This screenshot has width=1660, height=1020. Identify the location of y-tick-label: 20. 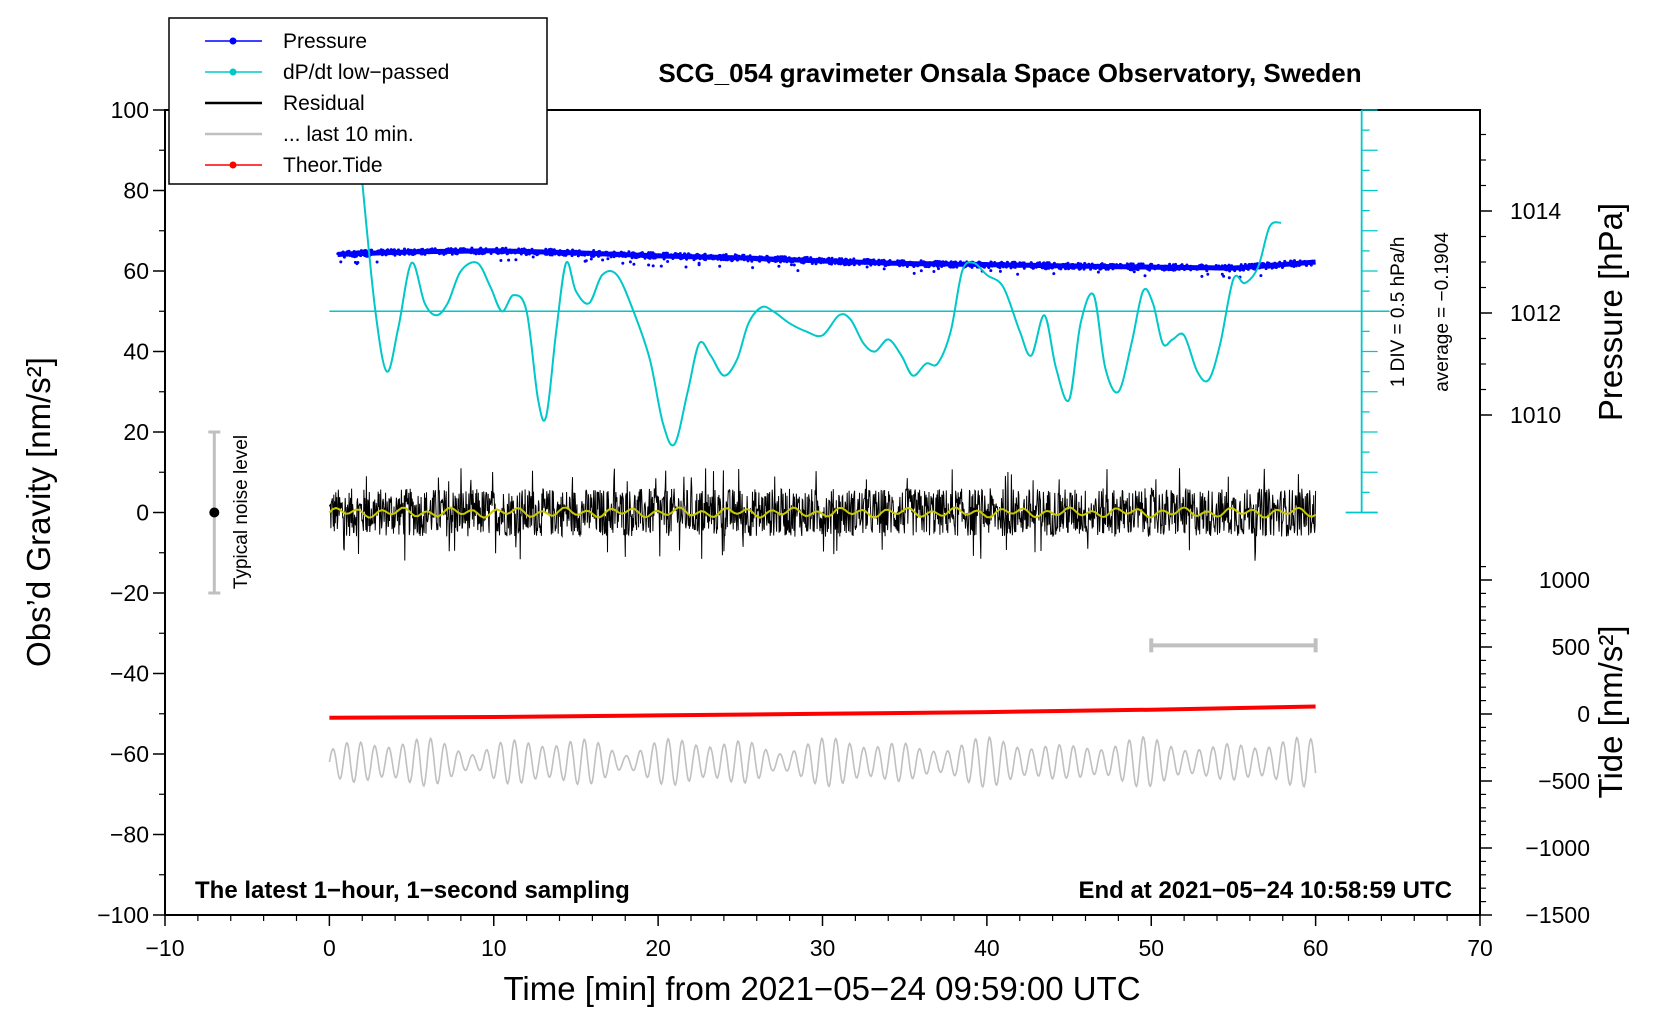
(136, 432).